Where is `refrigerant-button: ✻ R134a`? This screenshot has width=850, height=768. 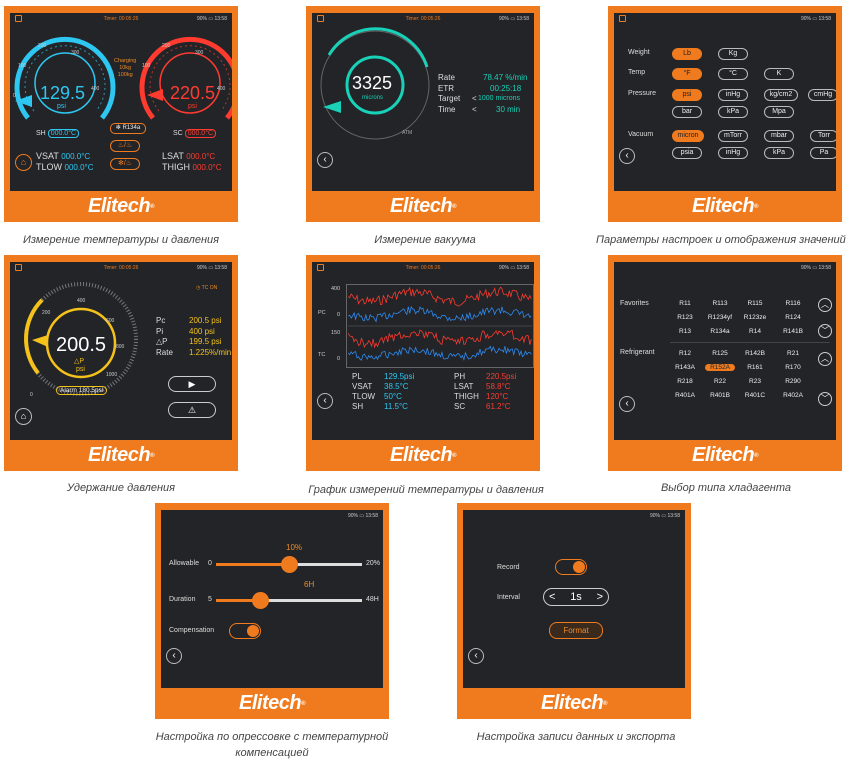 refrigerant-button: ✻ R134a is located at coordinates (128, 128).